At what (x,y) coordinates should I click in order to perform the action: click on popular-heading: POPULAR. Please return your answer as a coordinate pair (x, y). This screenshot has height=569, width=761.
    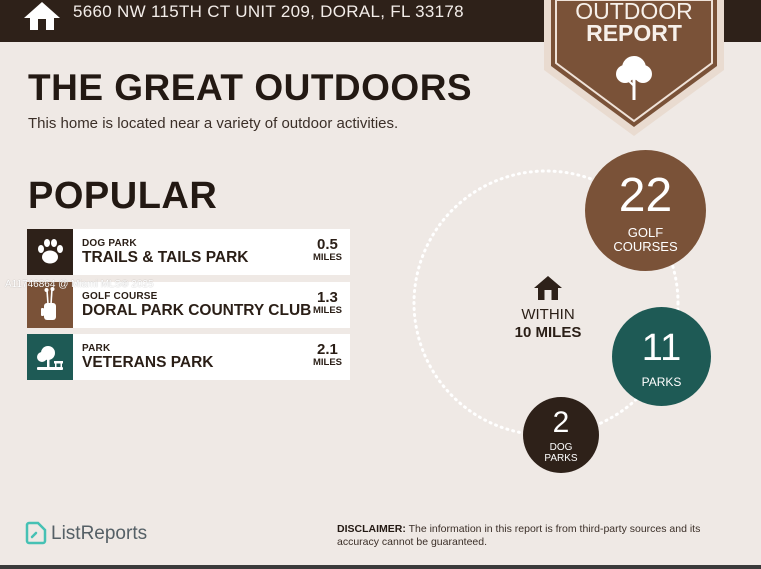
    Looking at the image, I should click on (123, 196).